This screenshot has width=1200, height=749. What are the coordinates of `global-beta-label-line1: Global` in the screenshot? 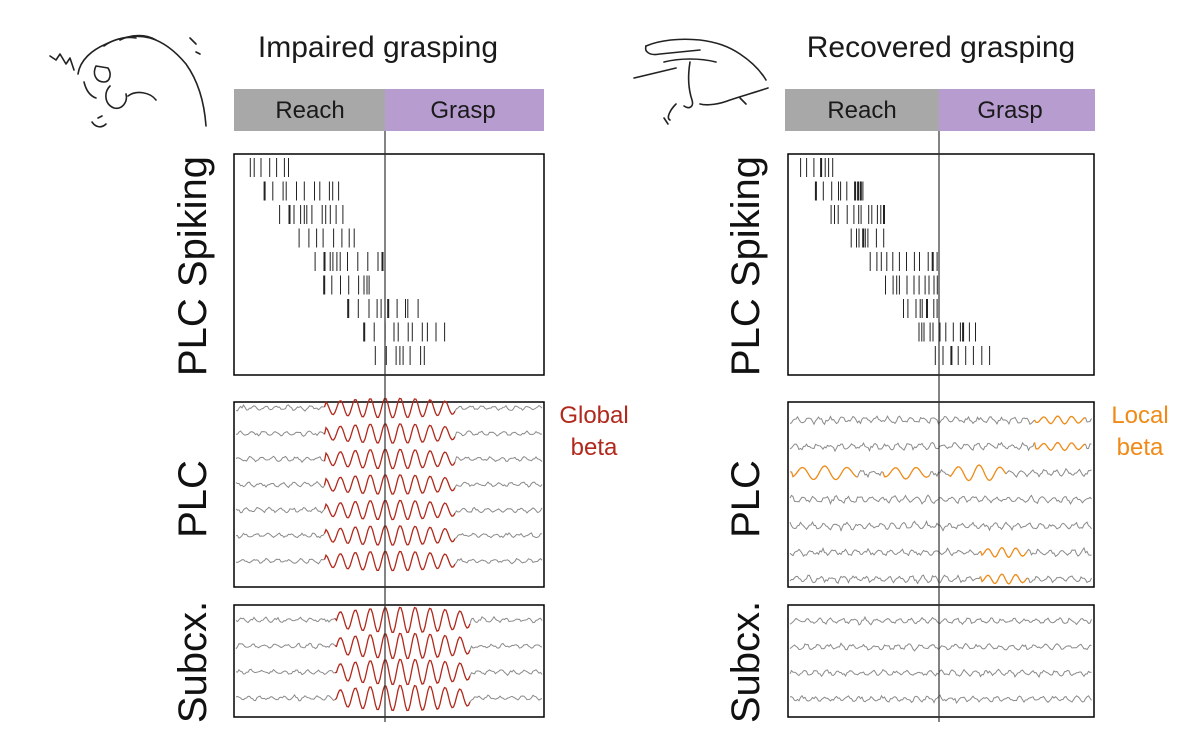 It's located at (593, 415).